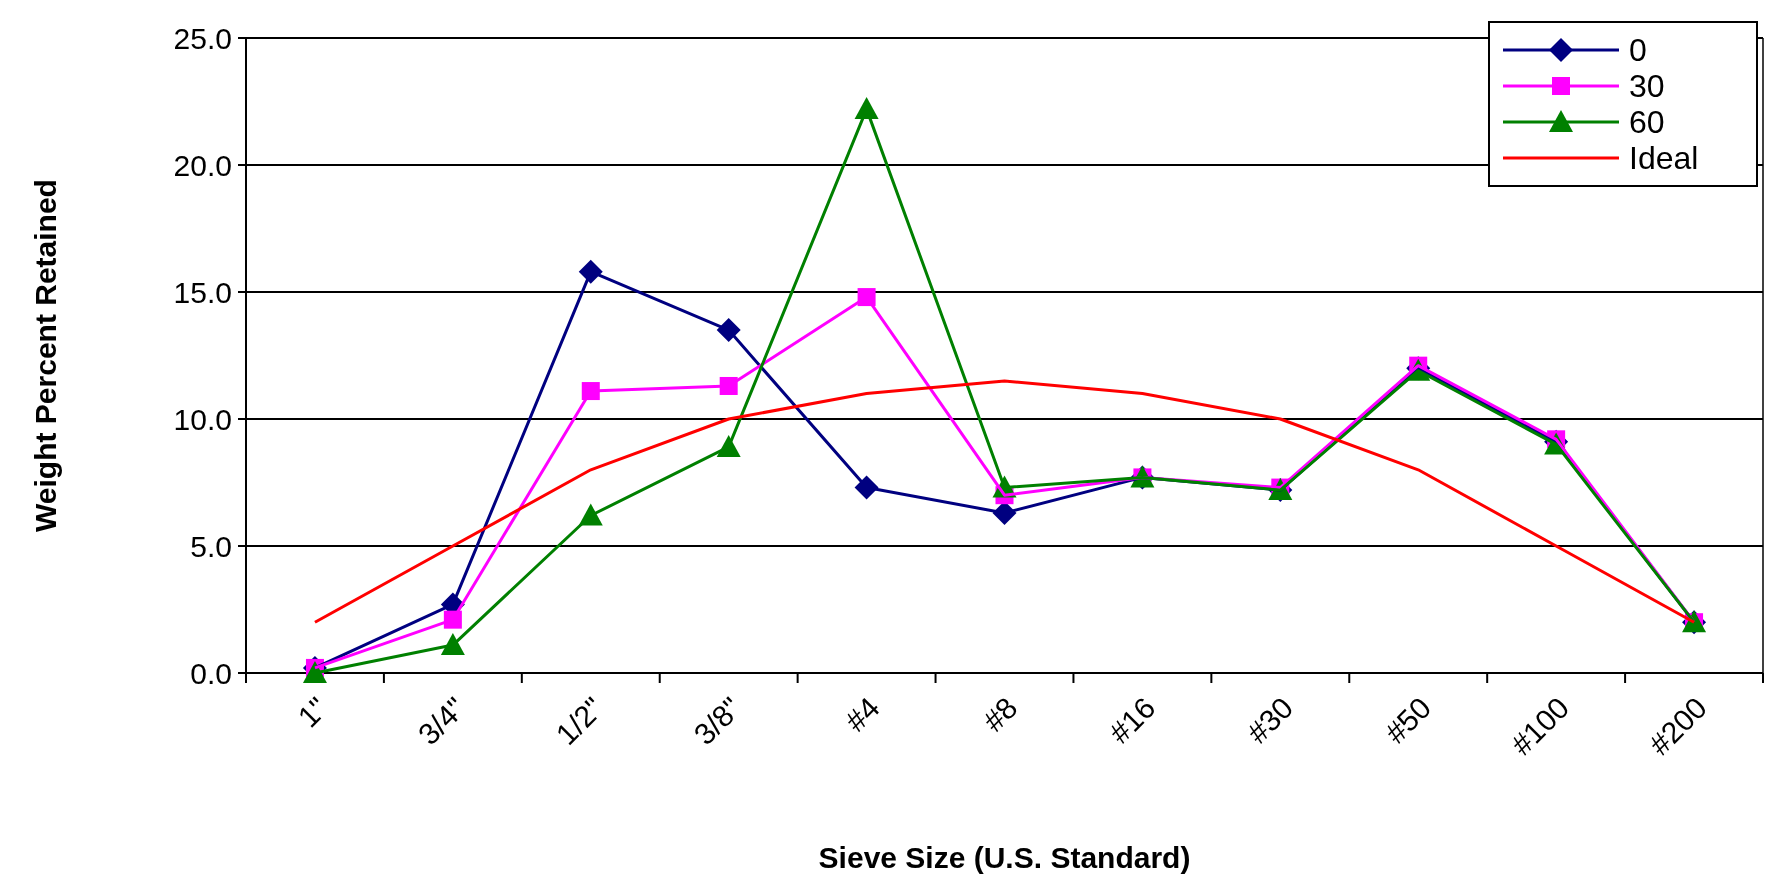  Describe the element at coordinates (314, 672) in the screenshot. I see `point` at that location.